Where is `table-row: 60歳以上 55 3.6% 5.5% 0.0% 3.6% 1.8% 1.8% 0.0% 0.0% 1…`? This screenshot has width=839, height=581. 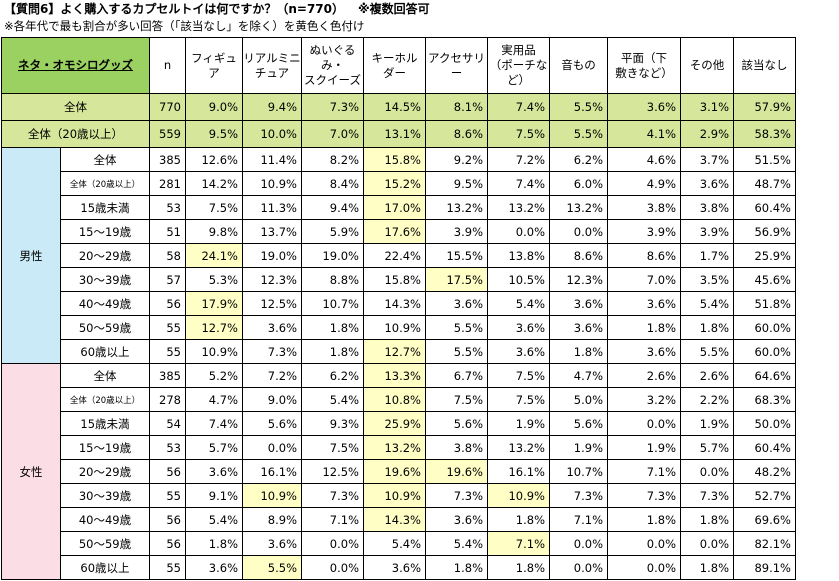
table-row: 60歳以上 55 3.6% 5.5% 0.0% 3.6% 1.8% 1.8% 0.0% 0.0% 1… is located at coordinates (399, 567).